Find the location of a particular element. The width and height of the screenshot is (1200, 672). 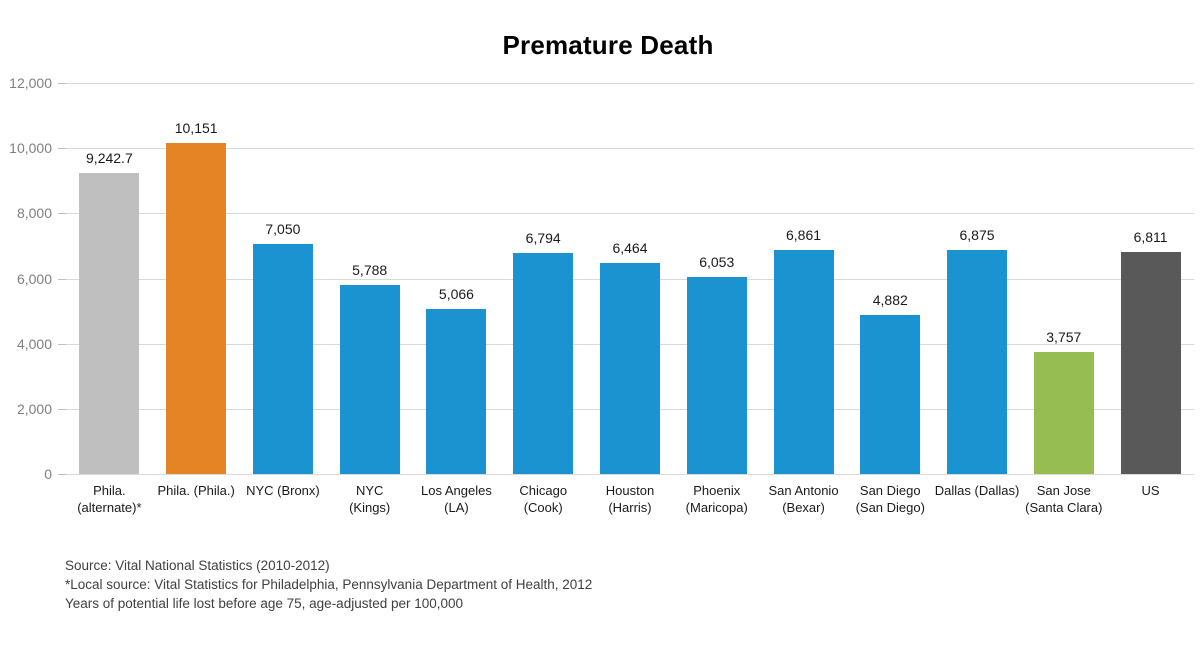

bar-column: 6,811 is located at coordinates (1150, 278).